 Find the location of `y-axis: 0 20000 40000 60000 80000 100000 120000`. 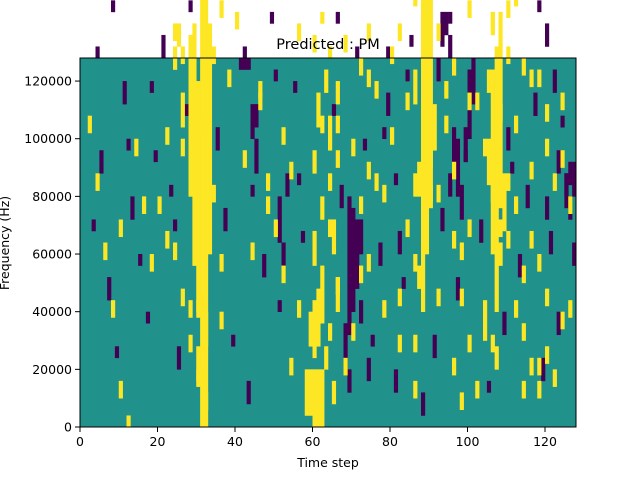

y-axis: 0 20000 40000 60000 80000 100000 120000 is located at coordinates (52, 254).